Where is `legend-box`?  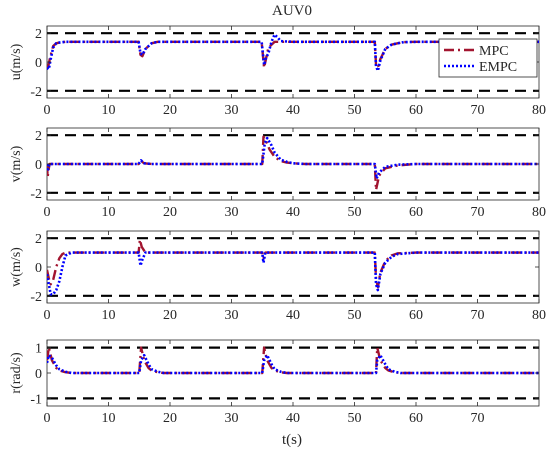 legend-box is located at coordinates (488, 58).